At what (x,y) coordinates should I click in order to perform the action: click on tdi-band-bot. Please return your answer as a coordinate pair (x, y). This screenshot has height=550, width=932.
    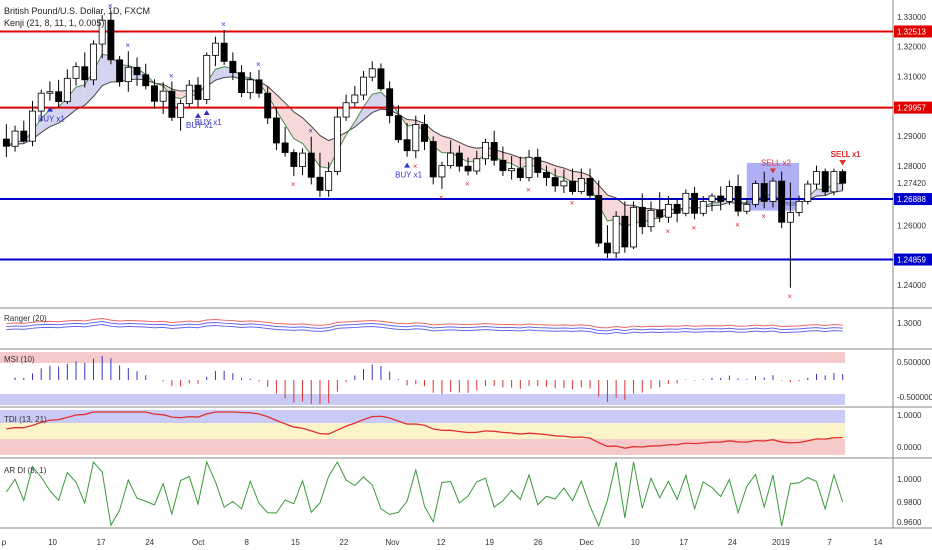
    Looking at the image, I should click on (422, 447).